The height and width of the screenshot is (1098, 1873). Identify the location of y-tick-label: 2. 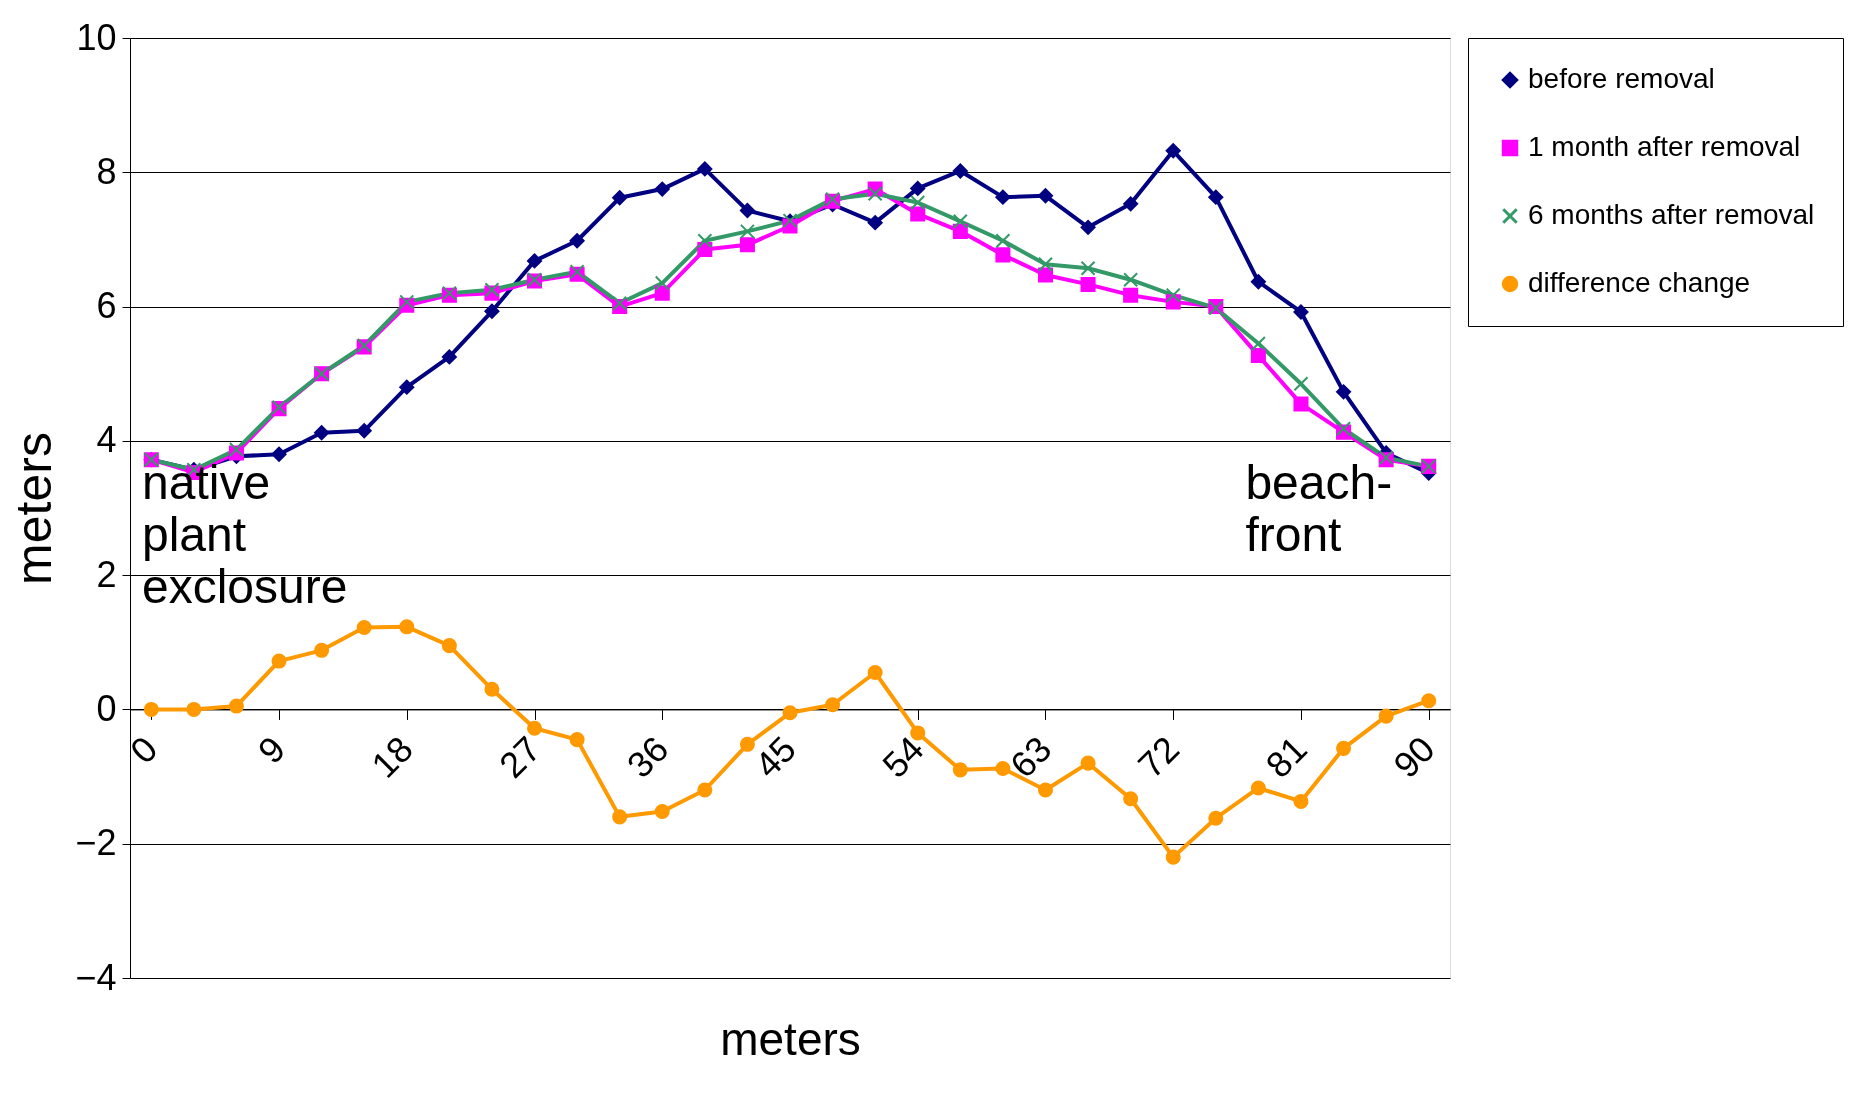
(106, 574).